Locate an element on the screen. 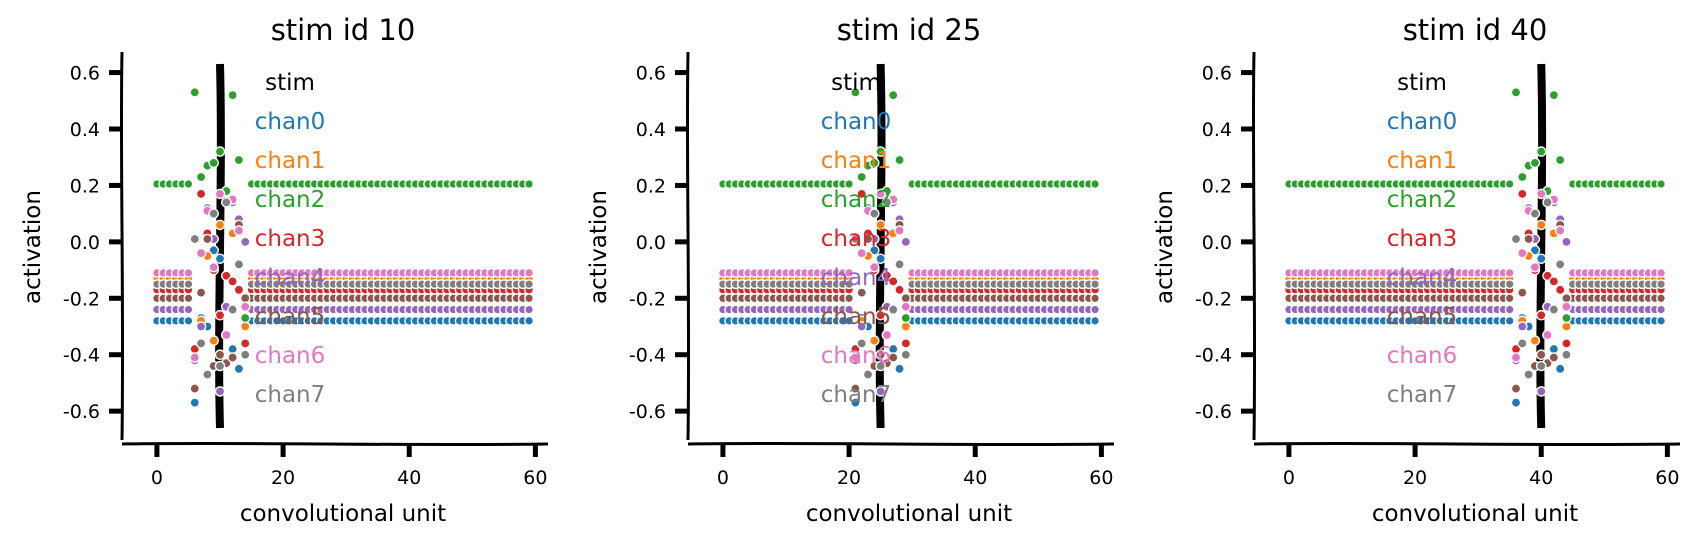 This screenshot has width=1696, height=544. y-tick-label: -0.6 is located at coordinates (647, 412).